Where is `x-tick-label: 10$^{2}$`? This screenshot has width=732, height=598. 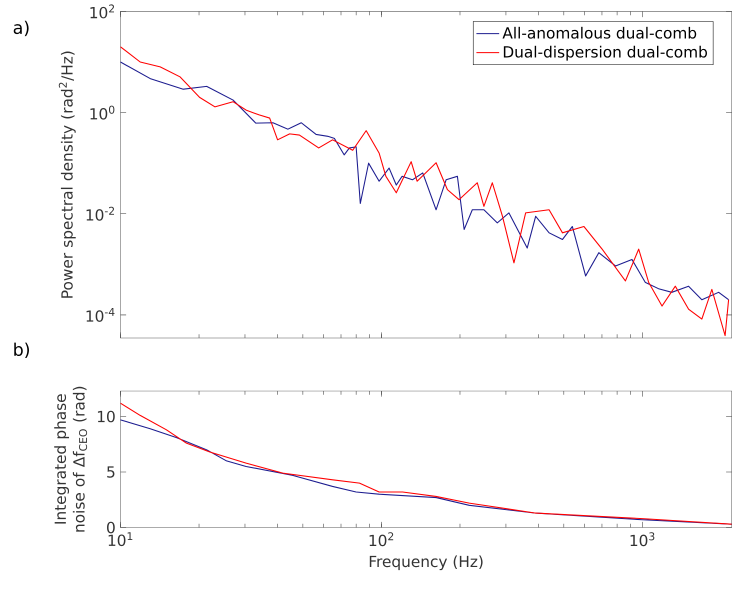
x-tick-label: 10$^{2}$ is located at coordinates (382, 539).